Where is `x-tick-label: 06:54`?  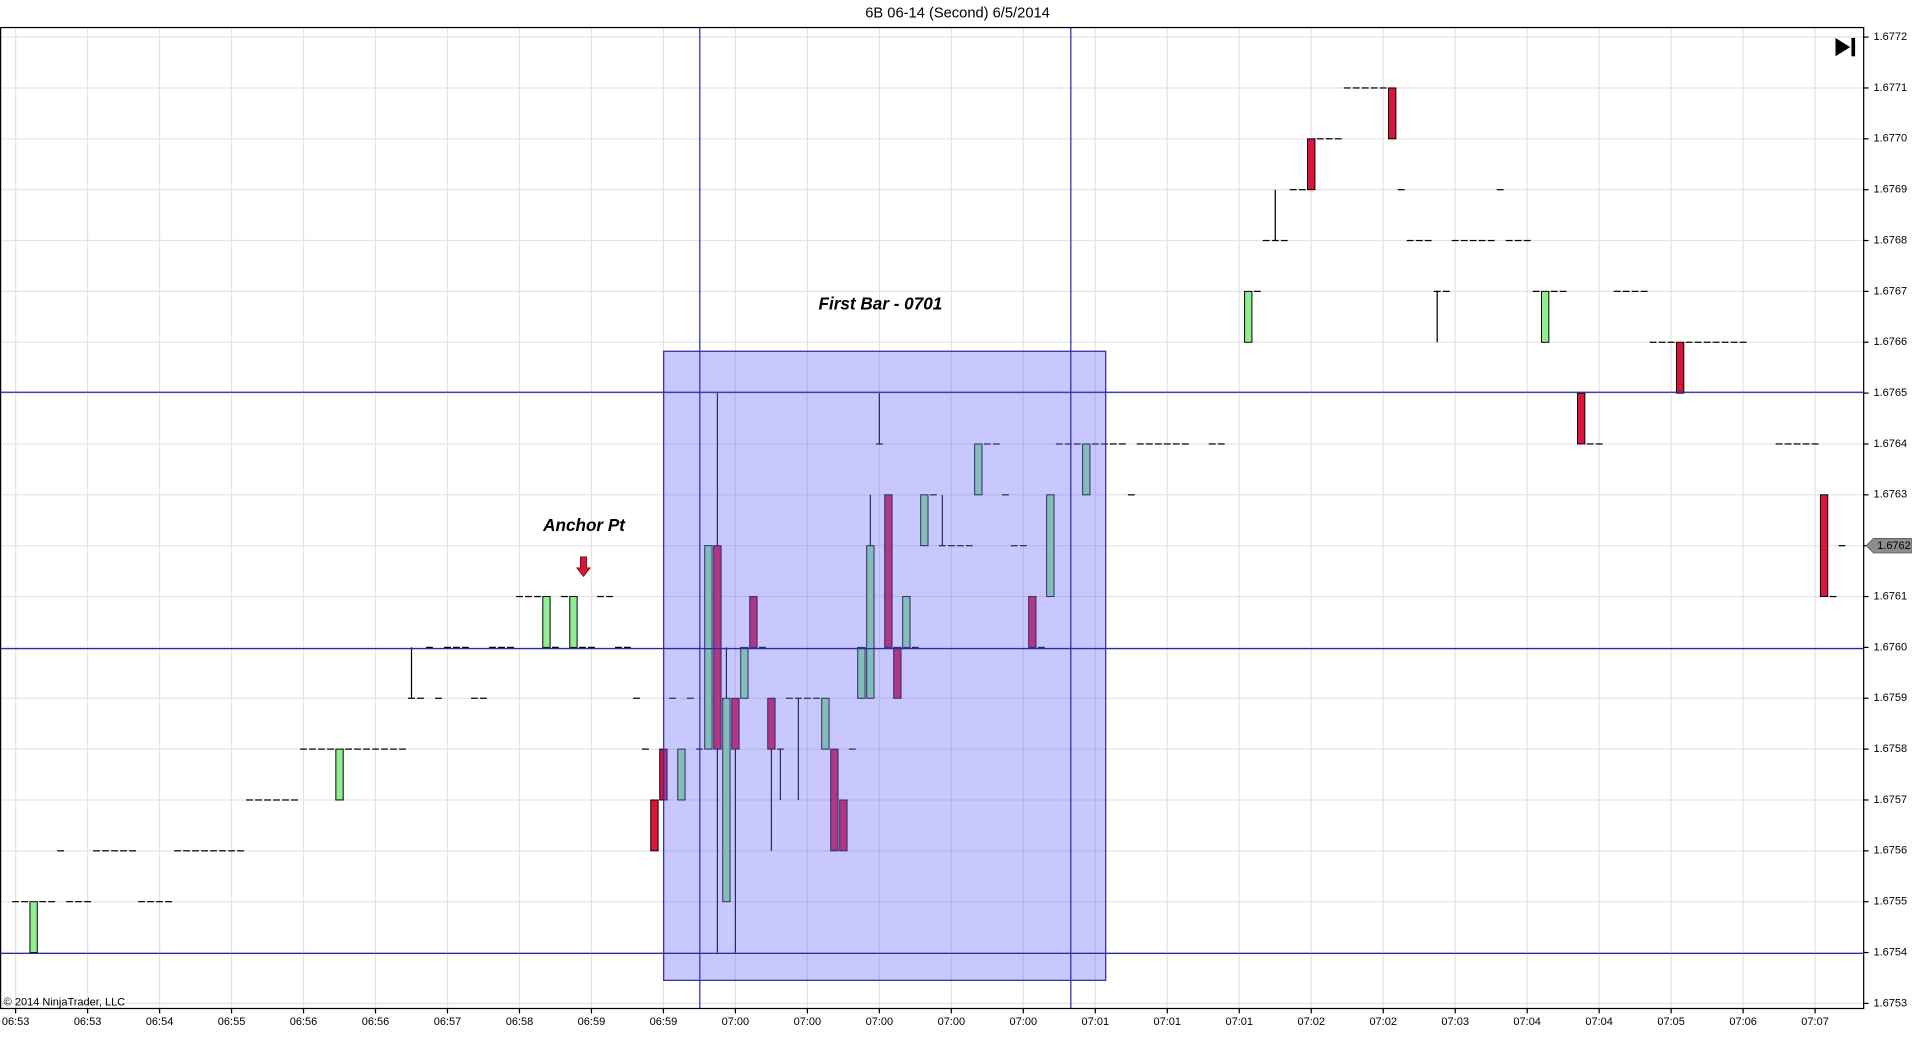
x-tick-label: 06:54 is located at coordinates (160, 1022).